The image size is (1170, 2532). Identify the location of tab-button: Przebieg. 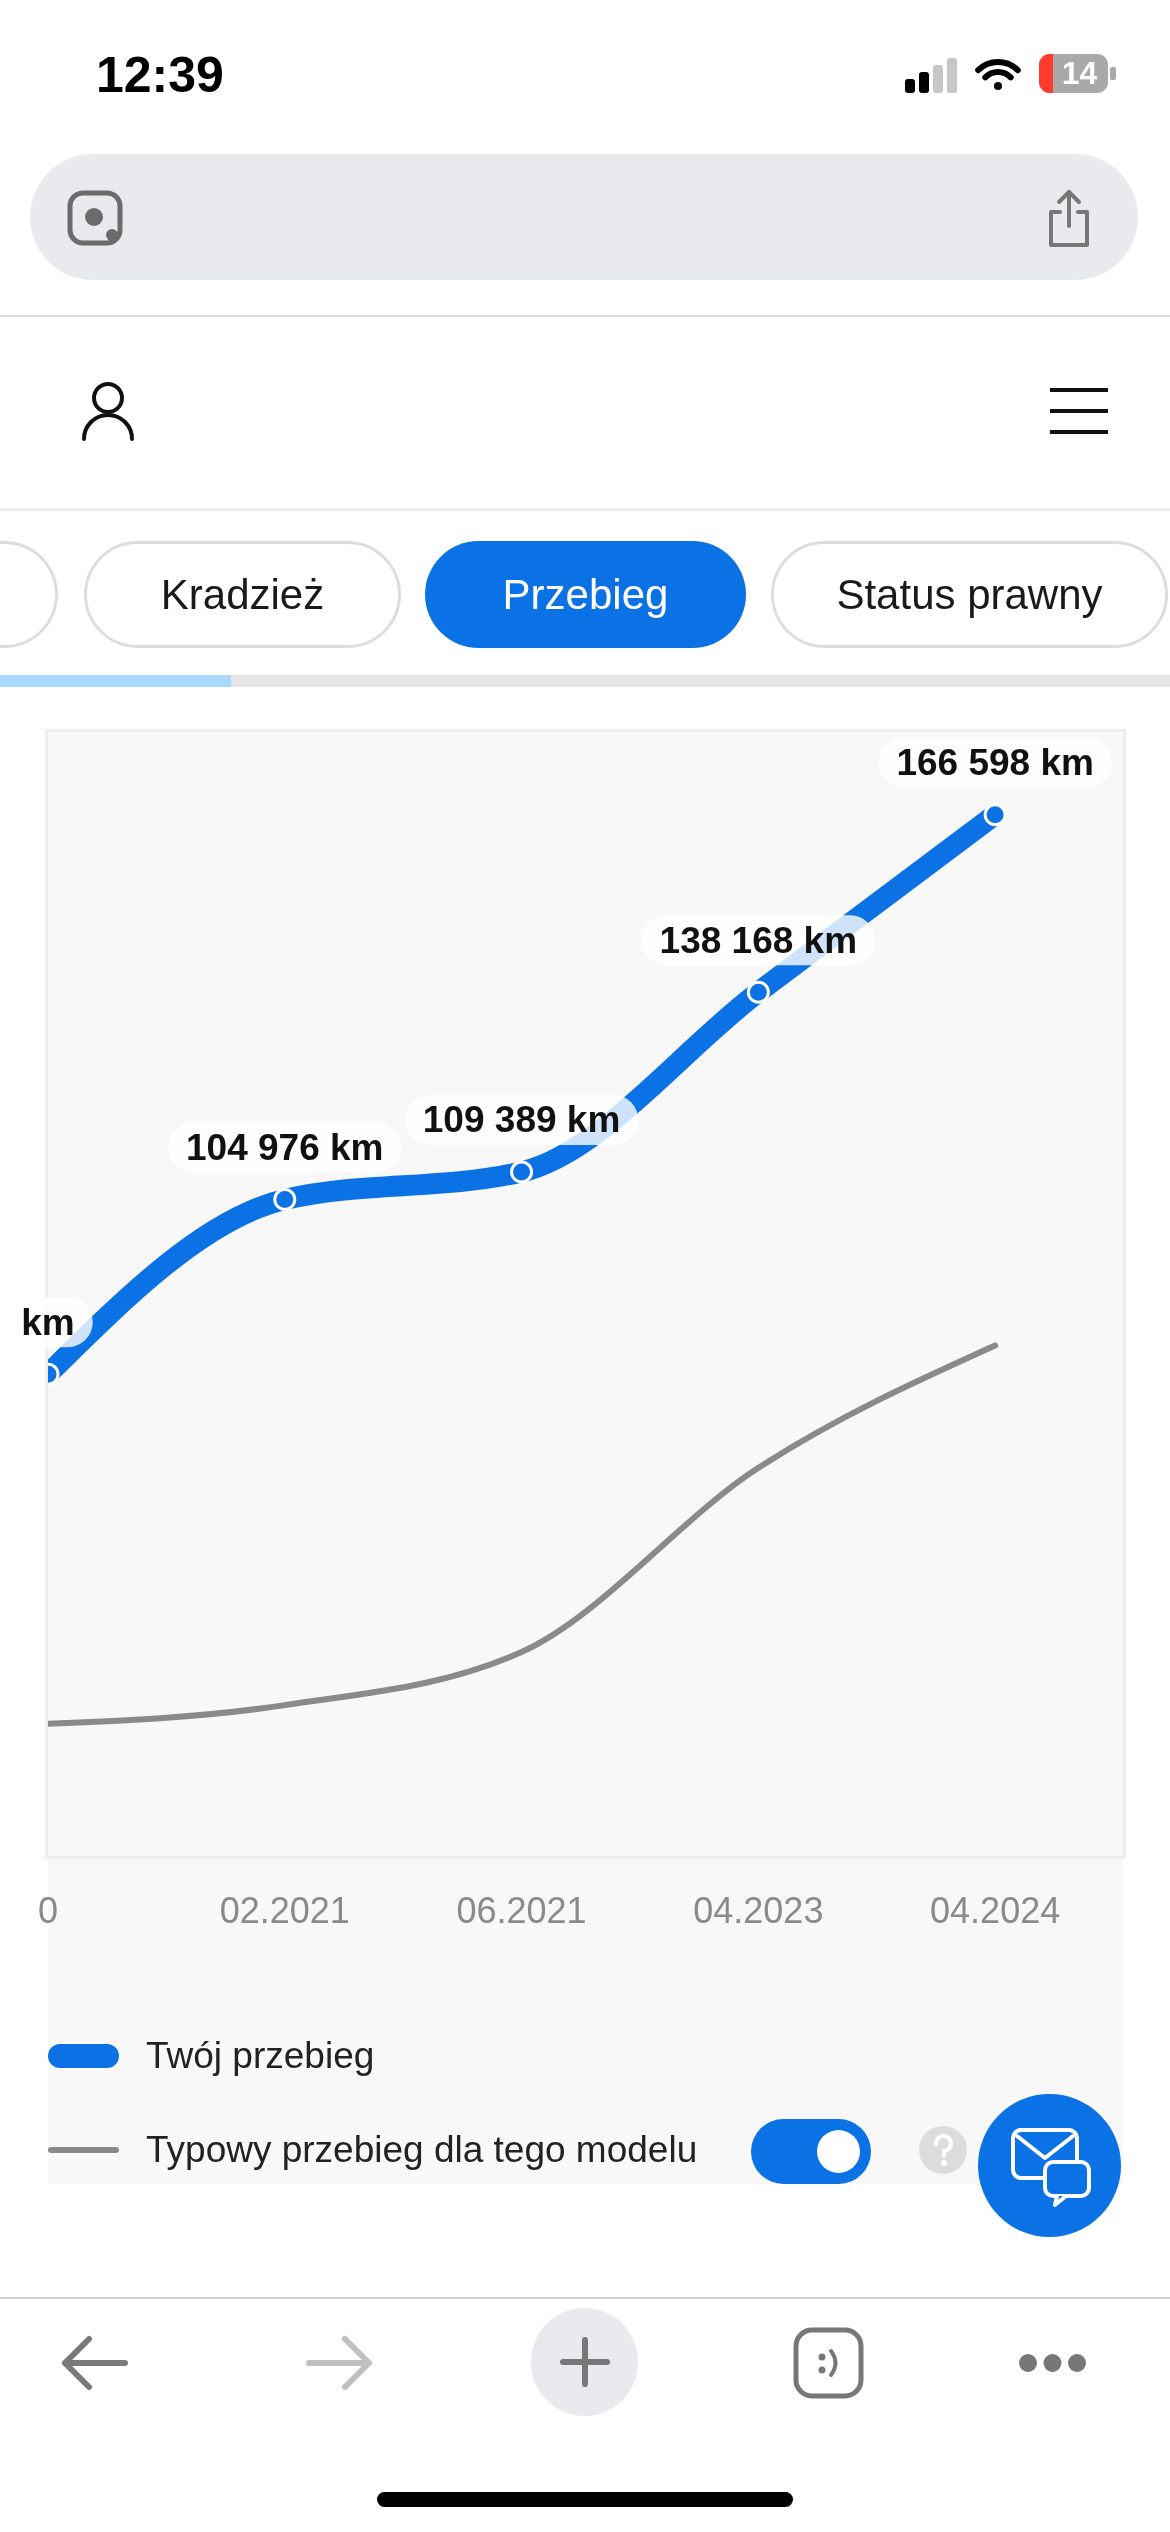
(585, 594).